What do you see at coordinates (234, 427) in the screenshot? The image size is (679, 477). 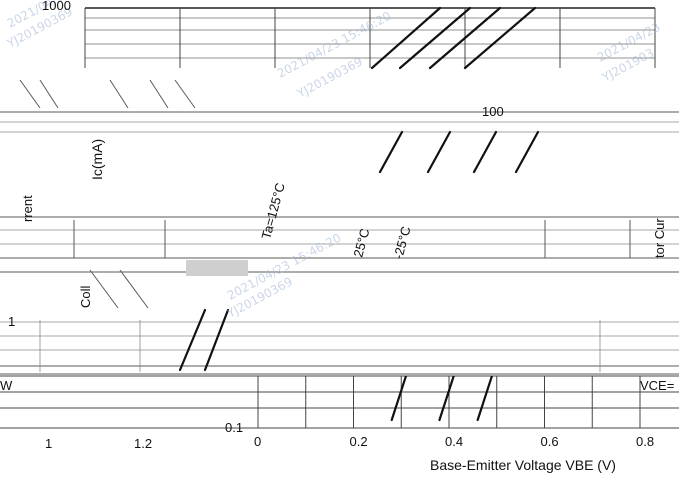 I see `y-tick-label: 0.1` at bounding box center [234, 427].